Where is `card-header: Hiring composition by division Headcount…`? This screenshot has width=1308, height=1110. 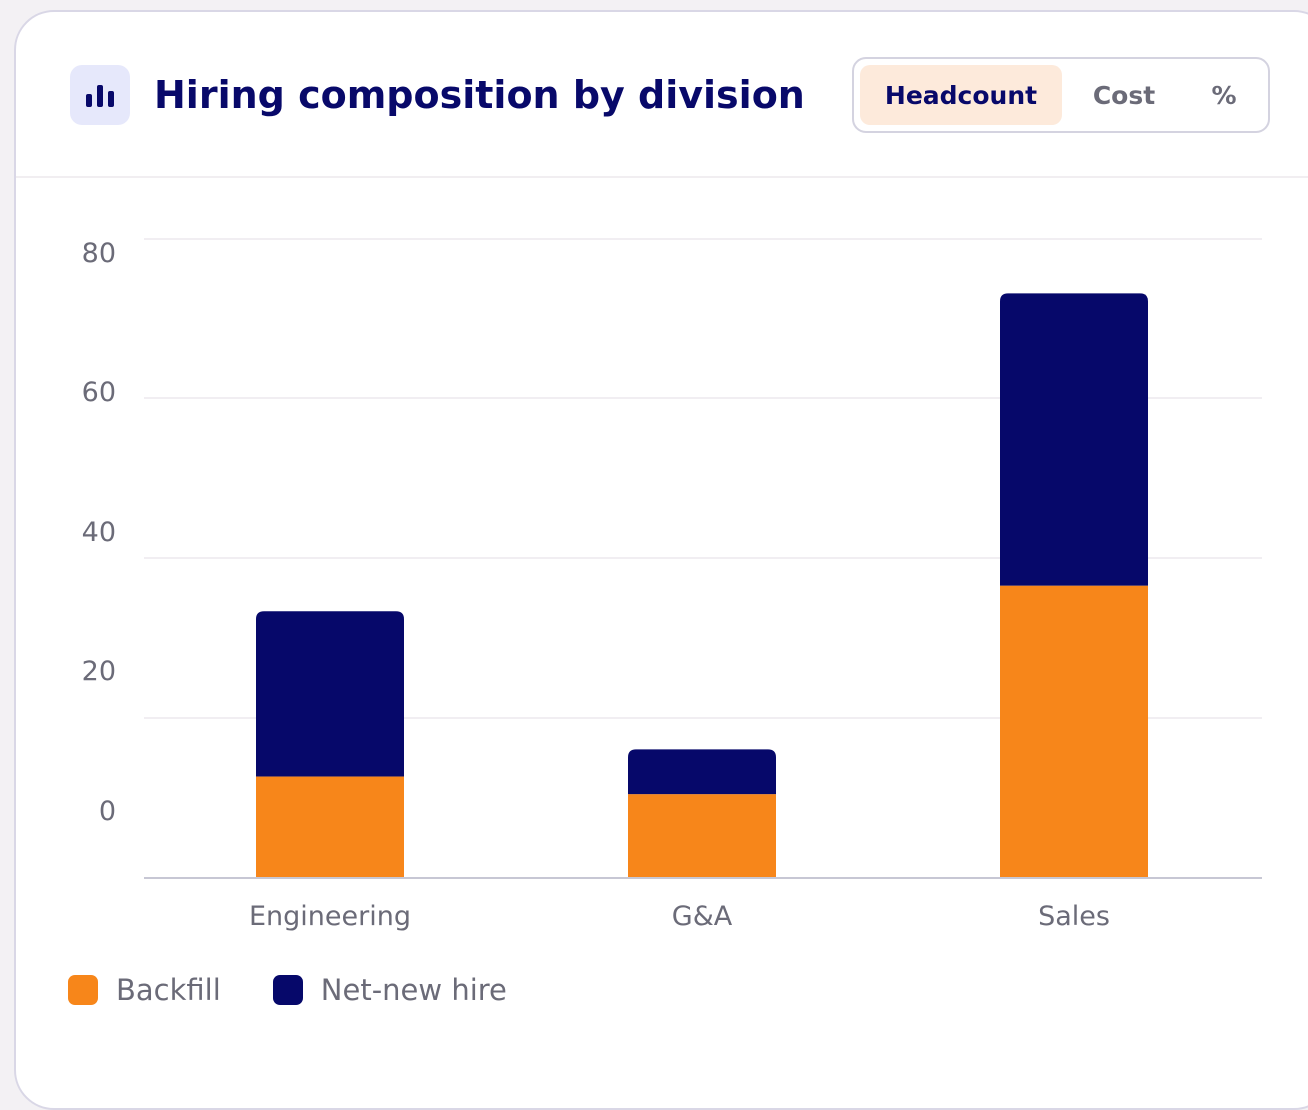
card-header: Hiring composition by division Headcount… is located at coordinates (662, 95).